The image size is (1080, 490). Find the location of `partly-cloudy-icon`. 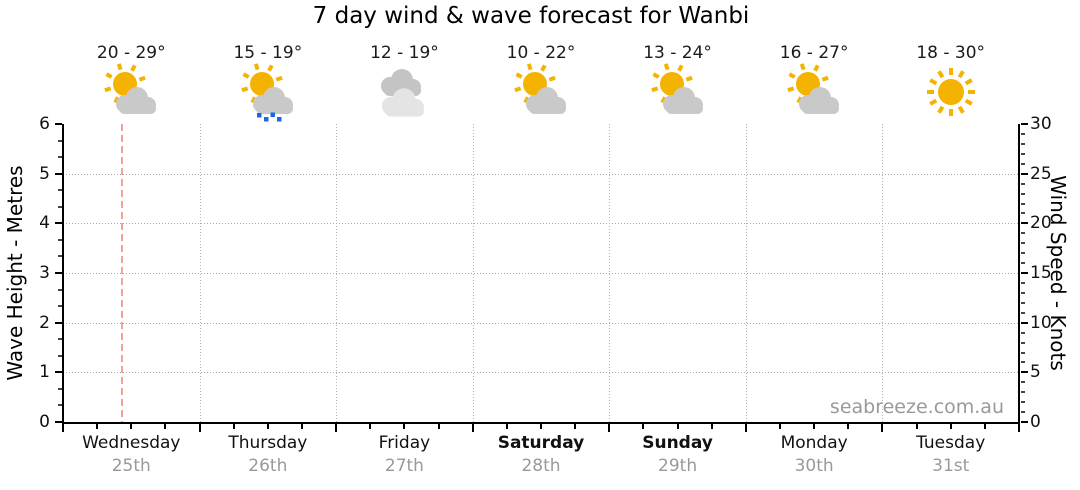

partly-cloudy-icon is located at coordinates (540, 88).